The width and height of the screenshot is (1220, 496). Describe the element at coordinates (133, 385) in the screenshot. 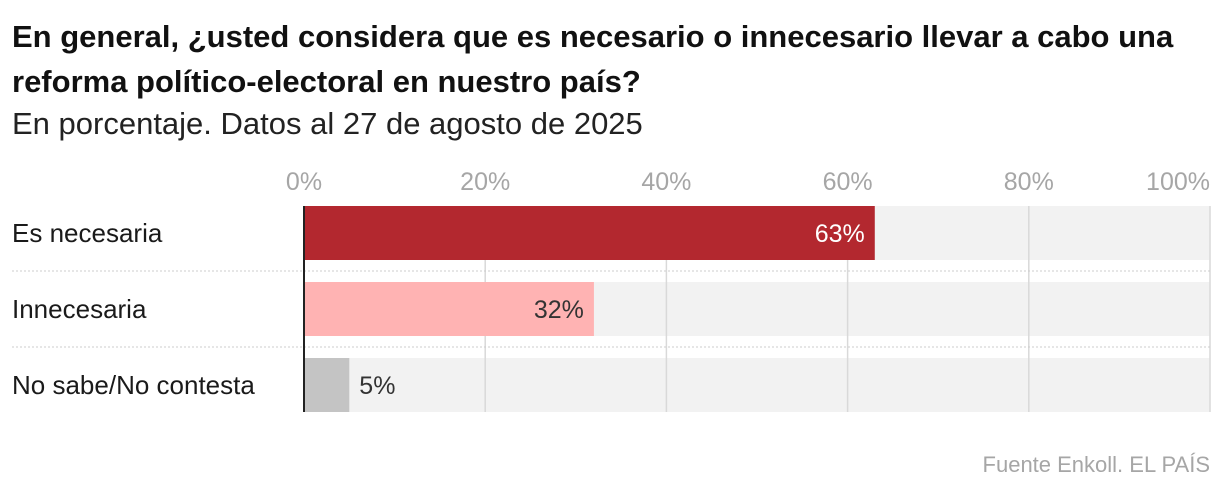

I see `category-label: No sabe/No contesta` at that location.